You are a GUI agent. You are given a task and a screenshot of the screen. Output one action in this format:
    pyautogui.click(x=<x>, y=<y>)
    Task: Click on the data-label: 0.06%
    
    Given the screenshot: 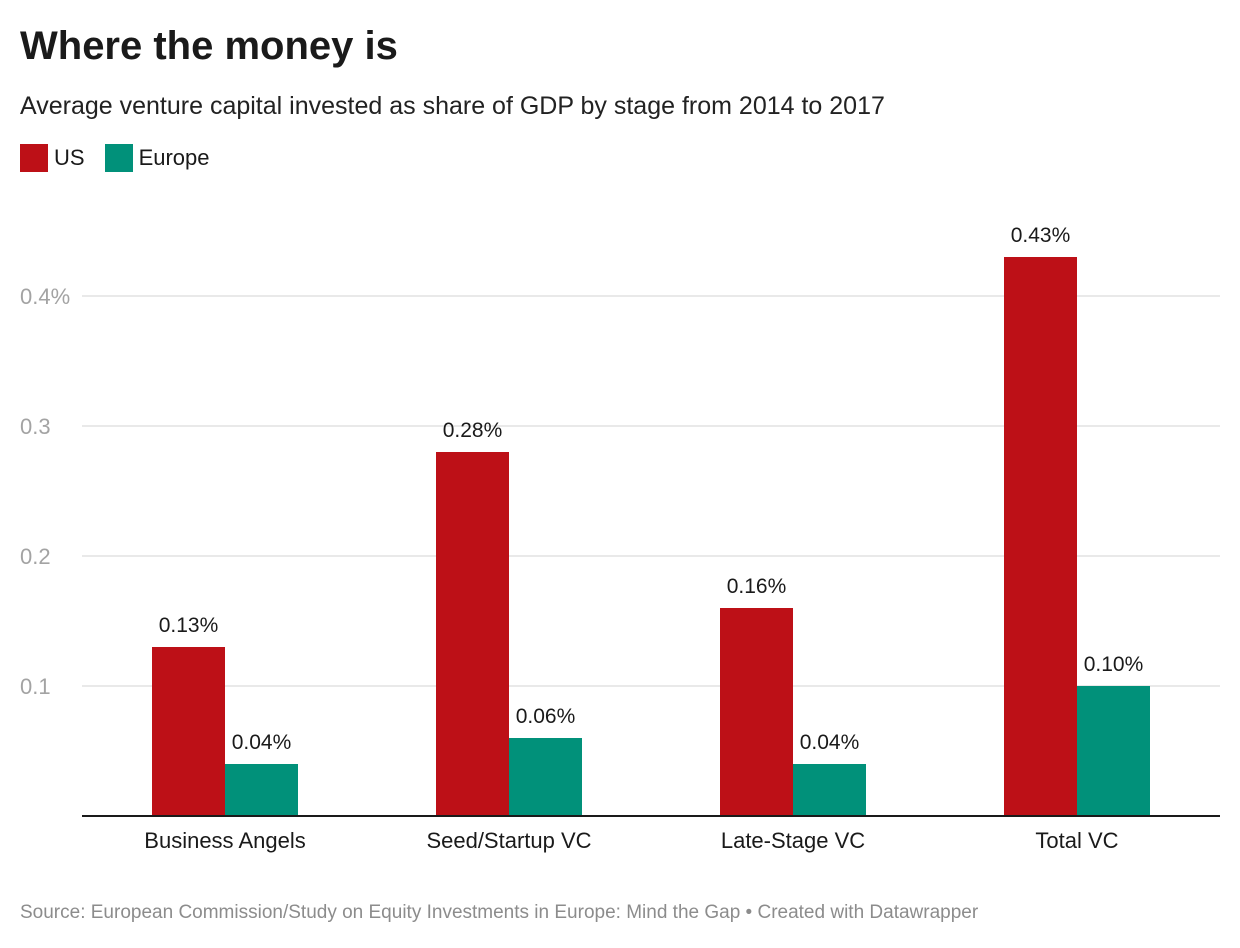 What is the action you would take?
    pyautogui.click(x=546, y=716)
    